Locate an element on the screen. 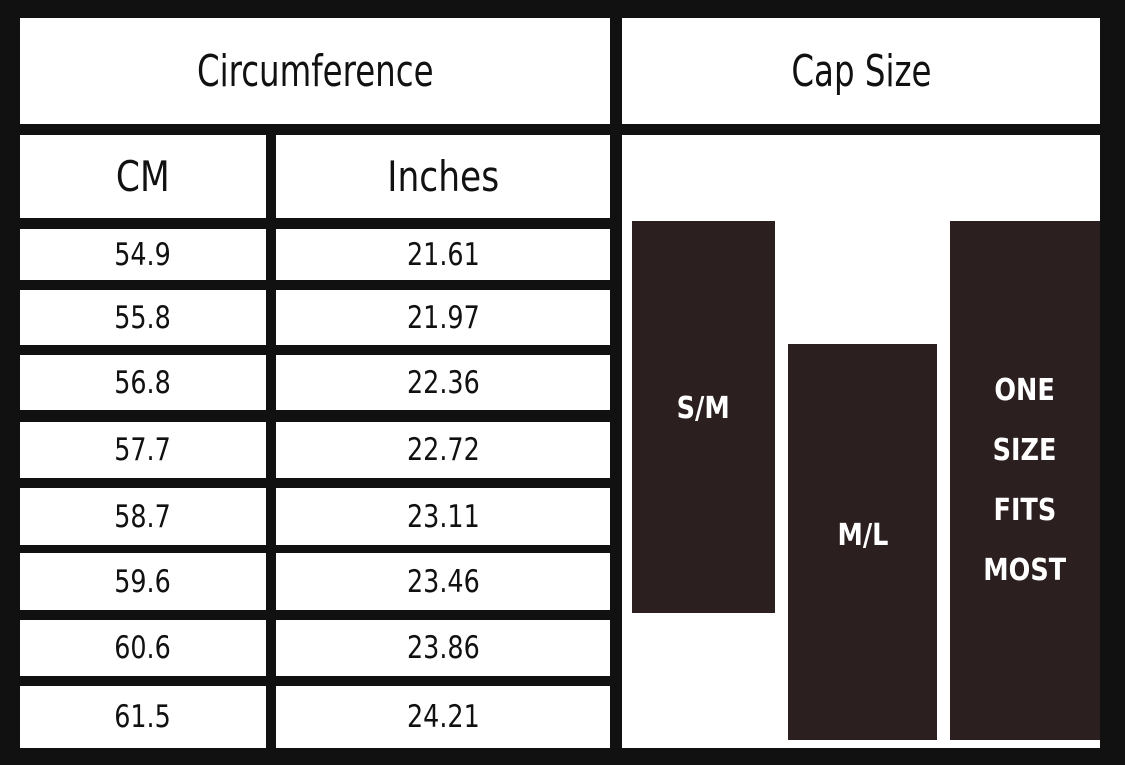  cell-text: 22.36 is located at coordinates (443, 382).